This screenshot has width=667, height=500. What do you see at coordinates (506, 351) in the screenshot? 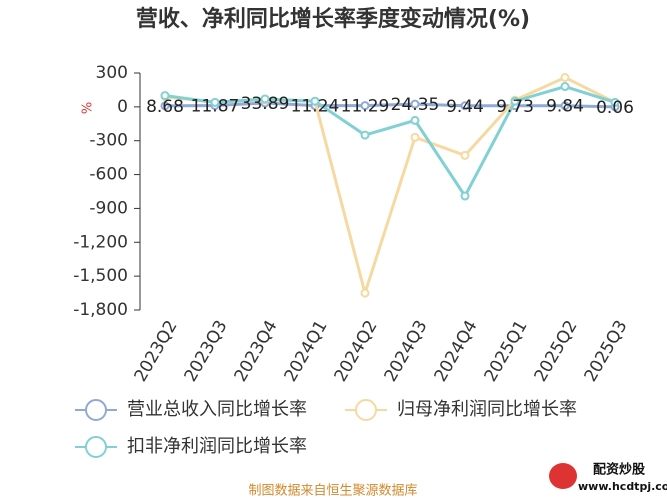
I see `x-tick-label: 2025Q1` at bounding box center [506, 351].